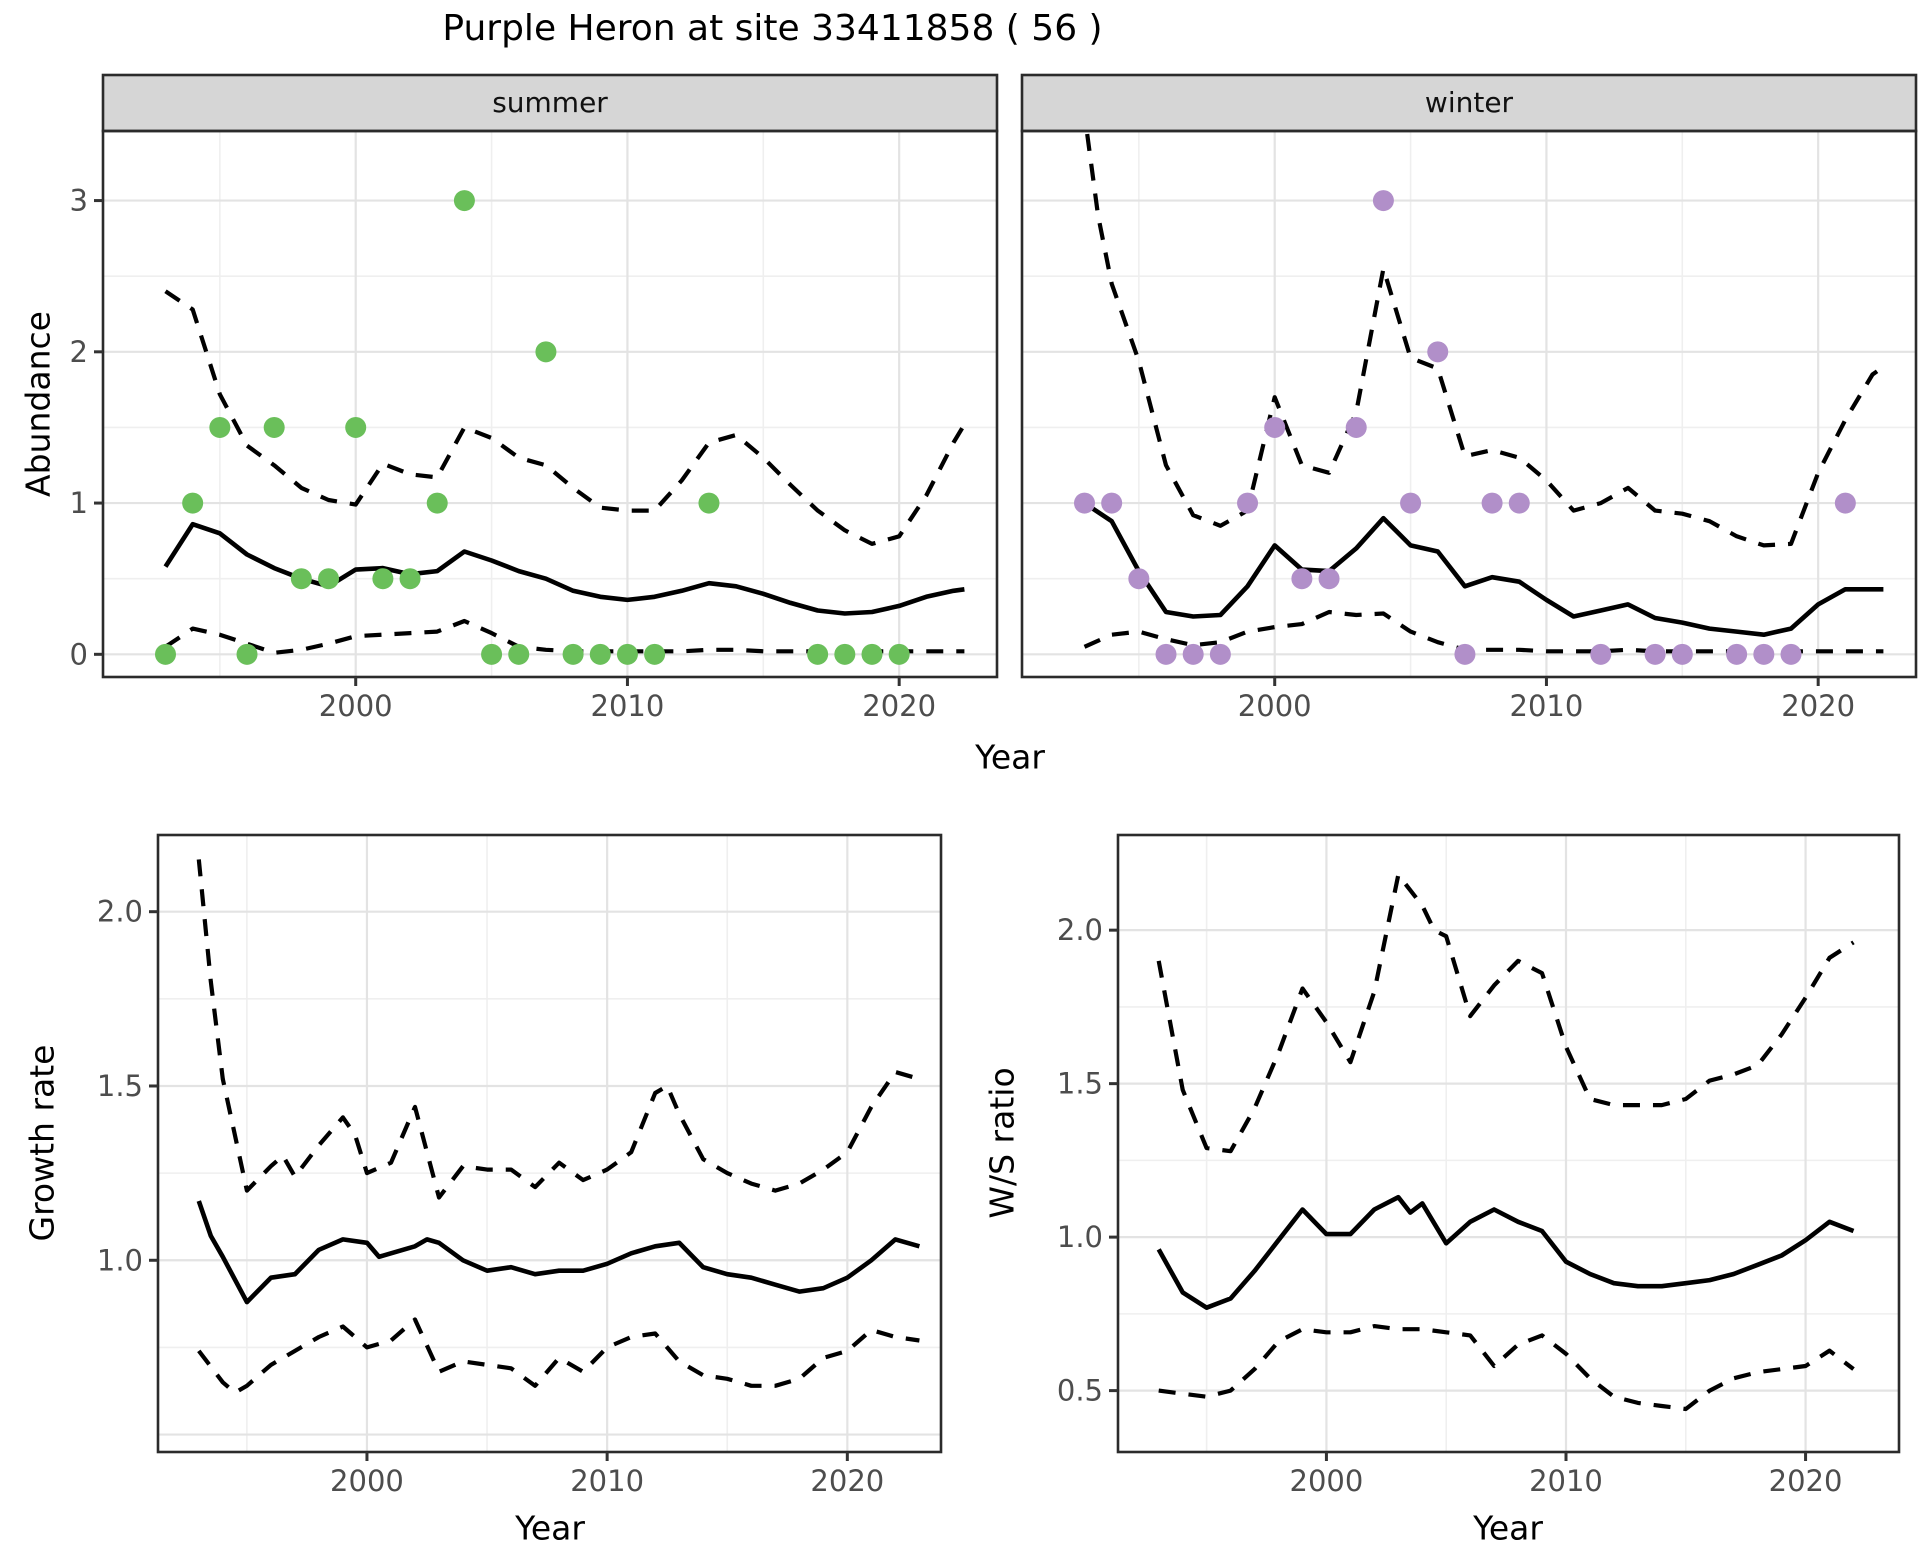 This screenshot has height=1560, width=1920. Describe the element at coordinates (1002, 1143) in the screenshot. I see `ws-ratio-axis-title: W/S ratio` at that location.